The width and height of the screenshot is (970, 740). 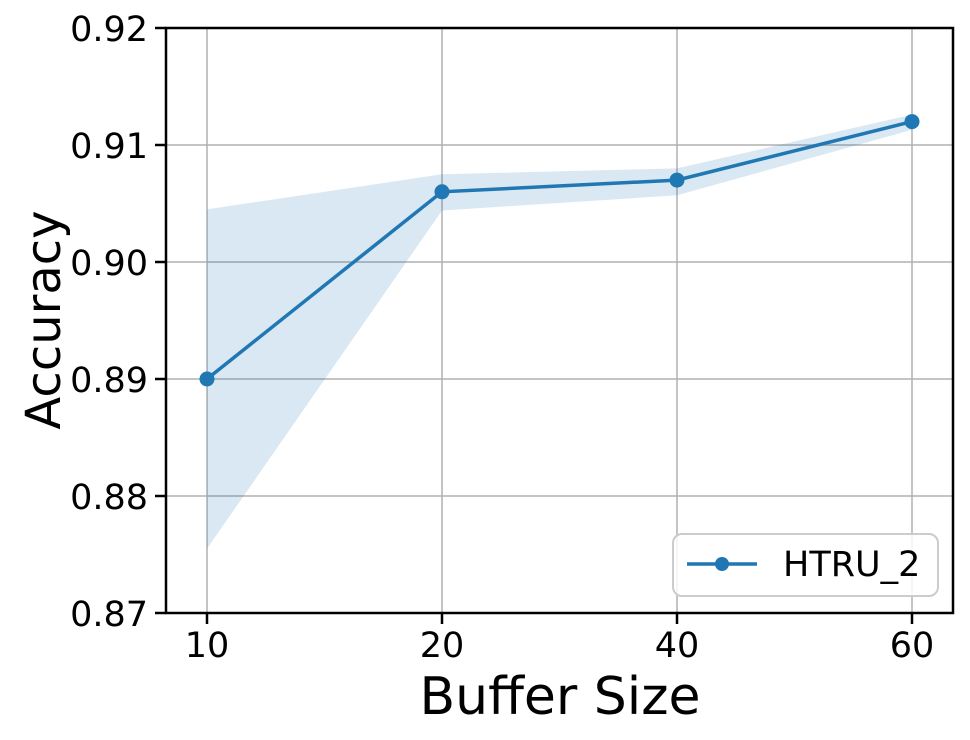 I want to click on x-axis-label: Buffer Size, so click(x=559, y=697).